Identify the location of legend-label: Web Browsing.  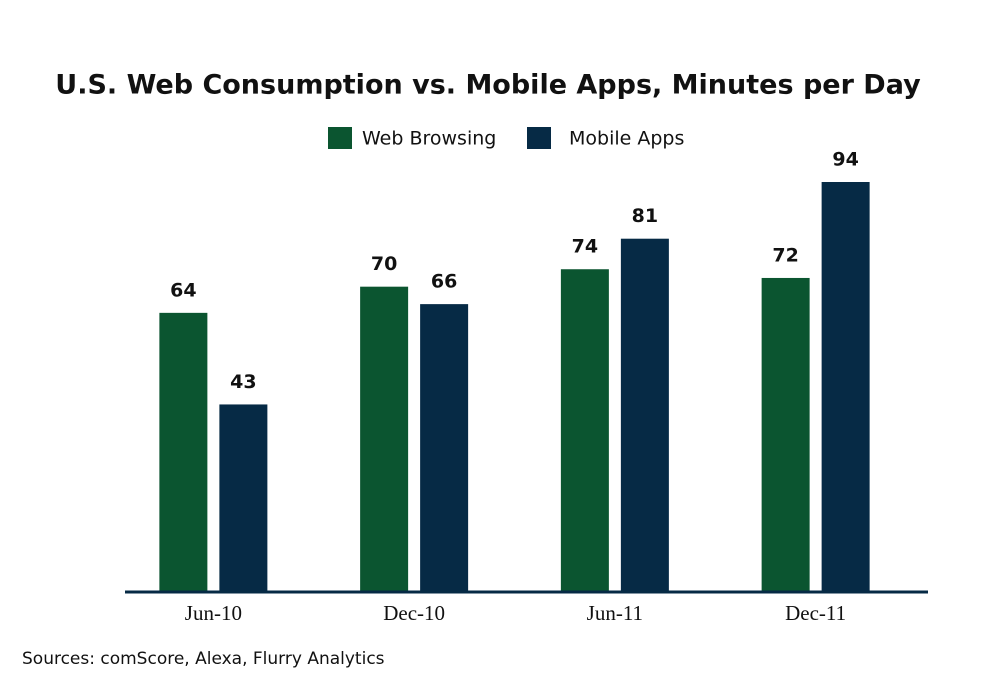
(429, 139).